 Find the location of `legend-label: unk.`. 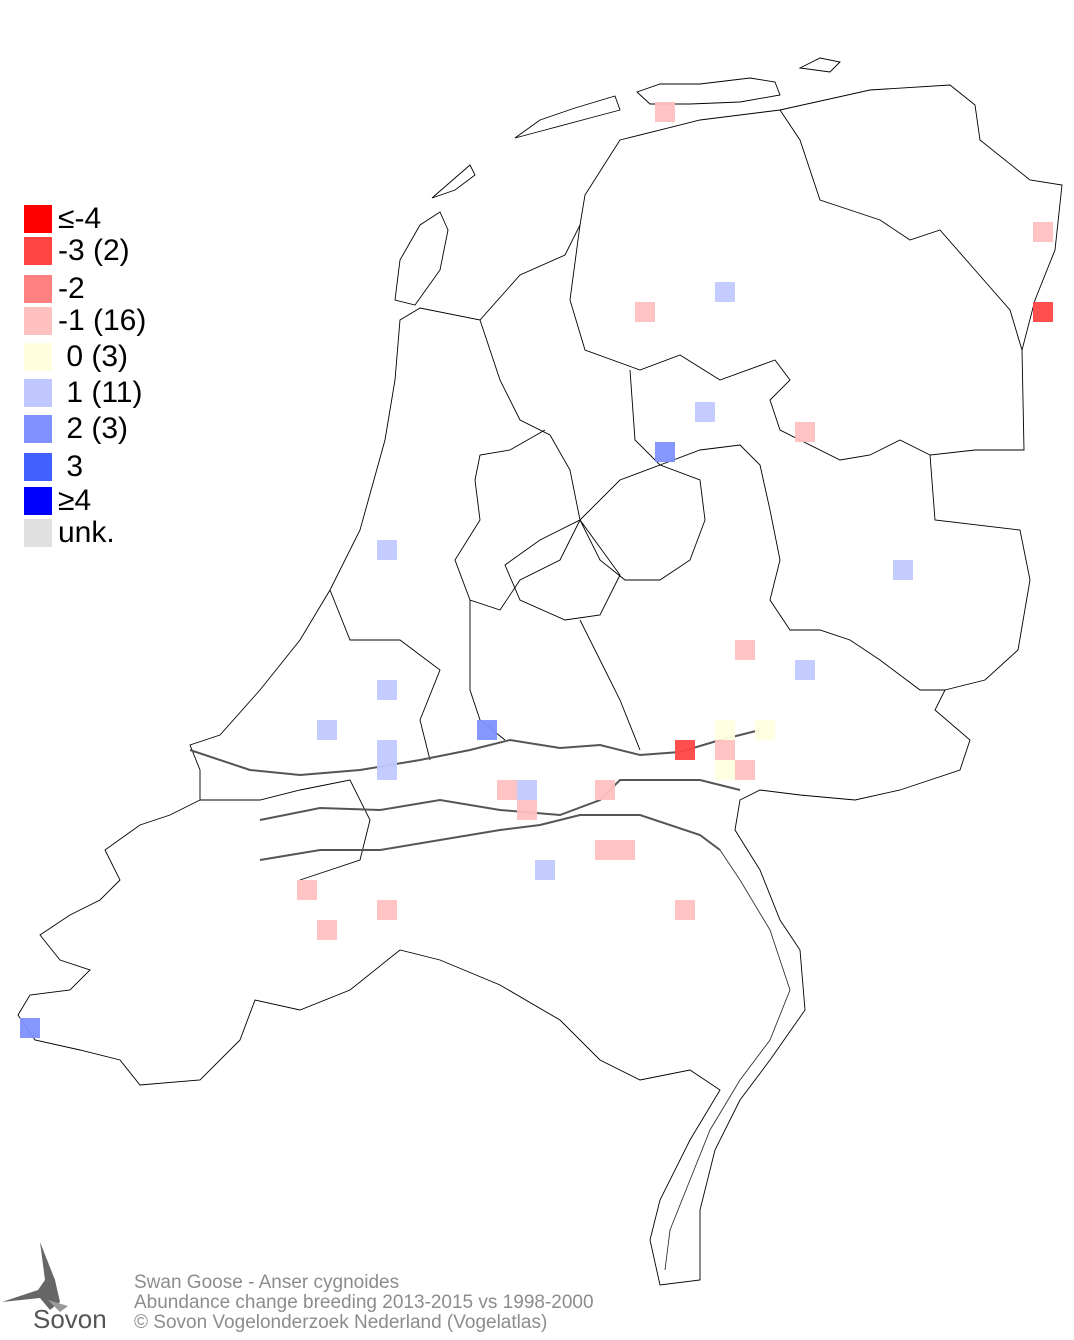

legend-label: unk. is located at coordinates (86, 532).